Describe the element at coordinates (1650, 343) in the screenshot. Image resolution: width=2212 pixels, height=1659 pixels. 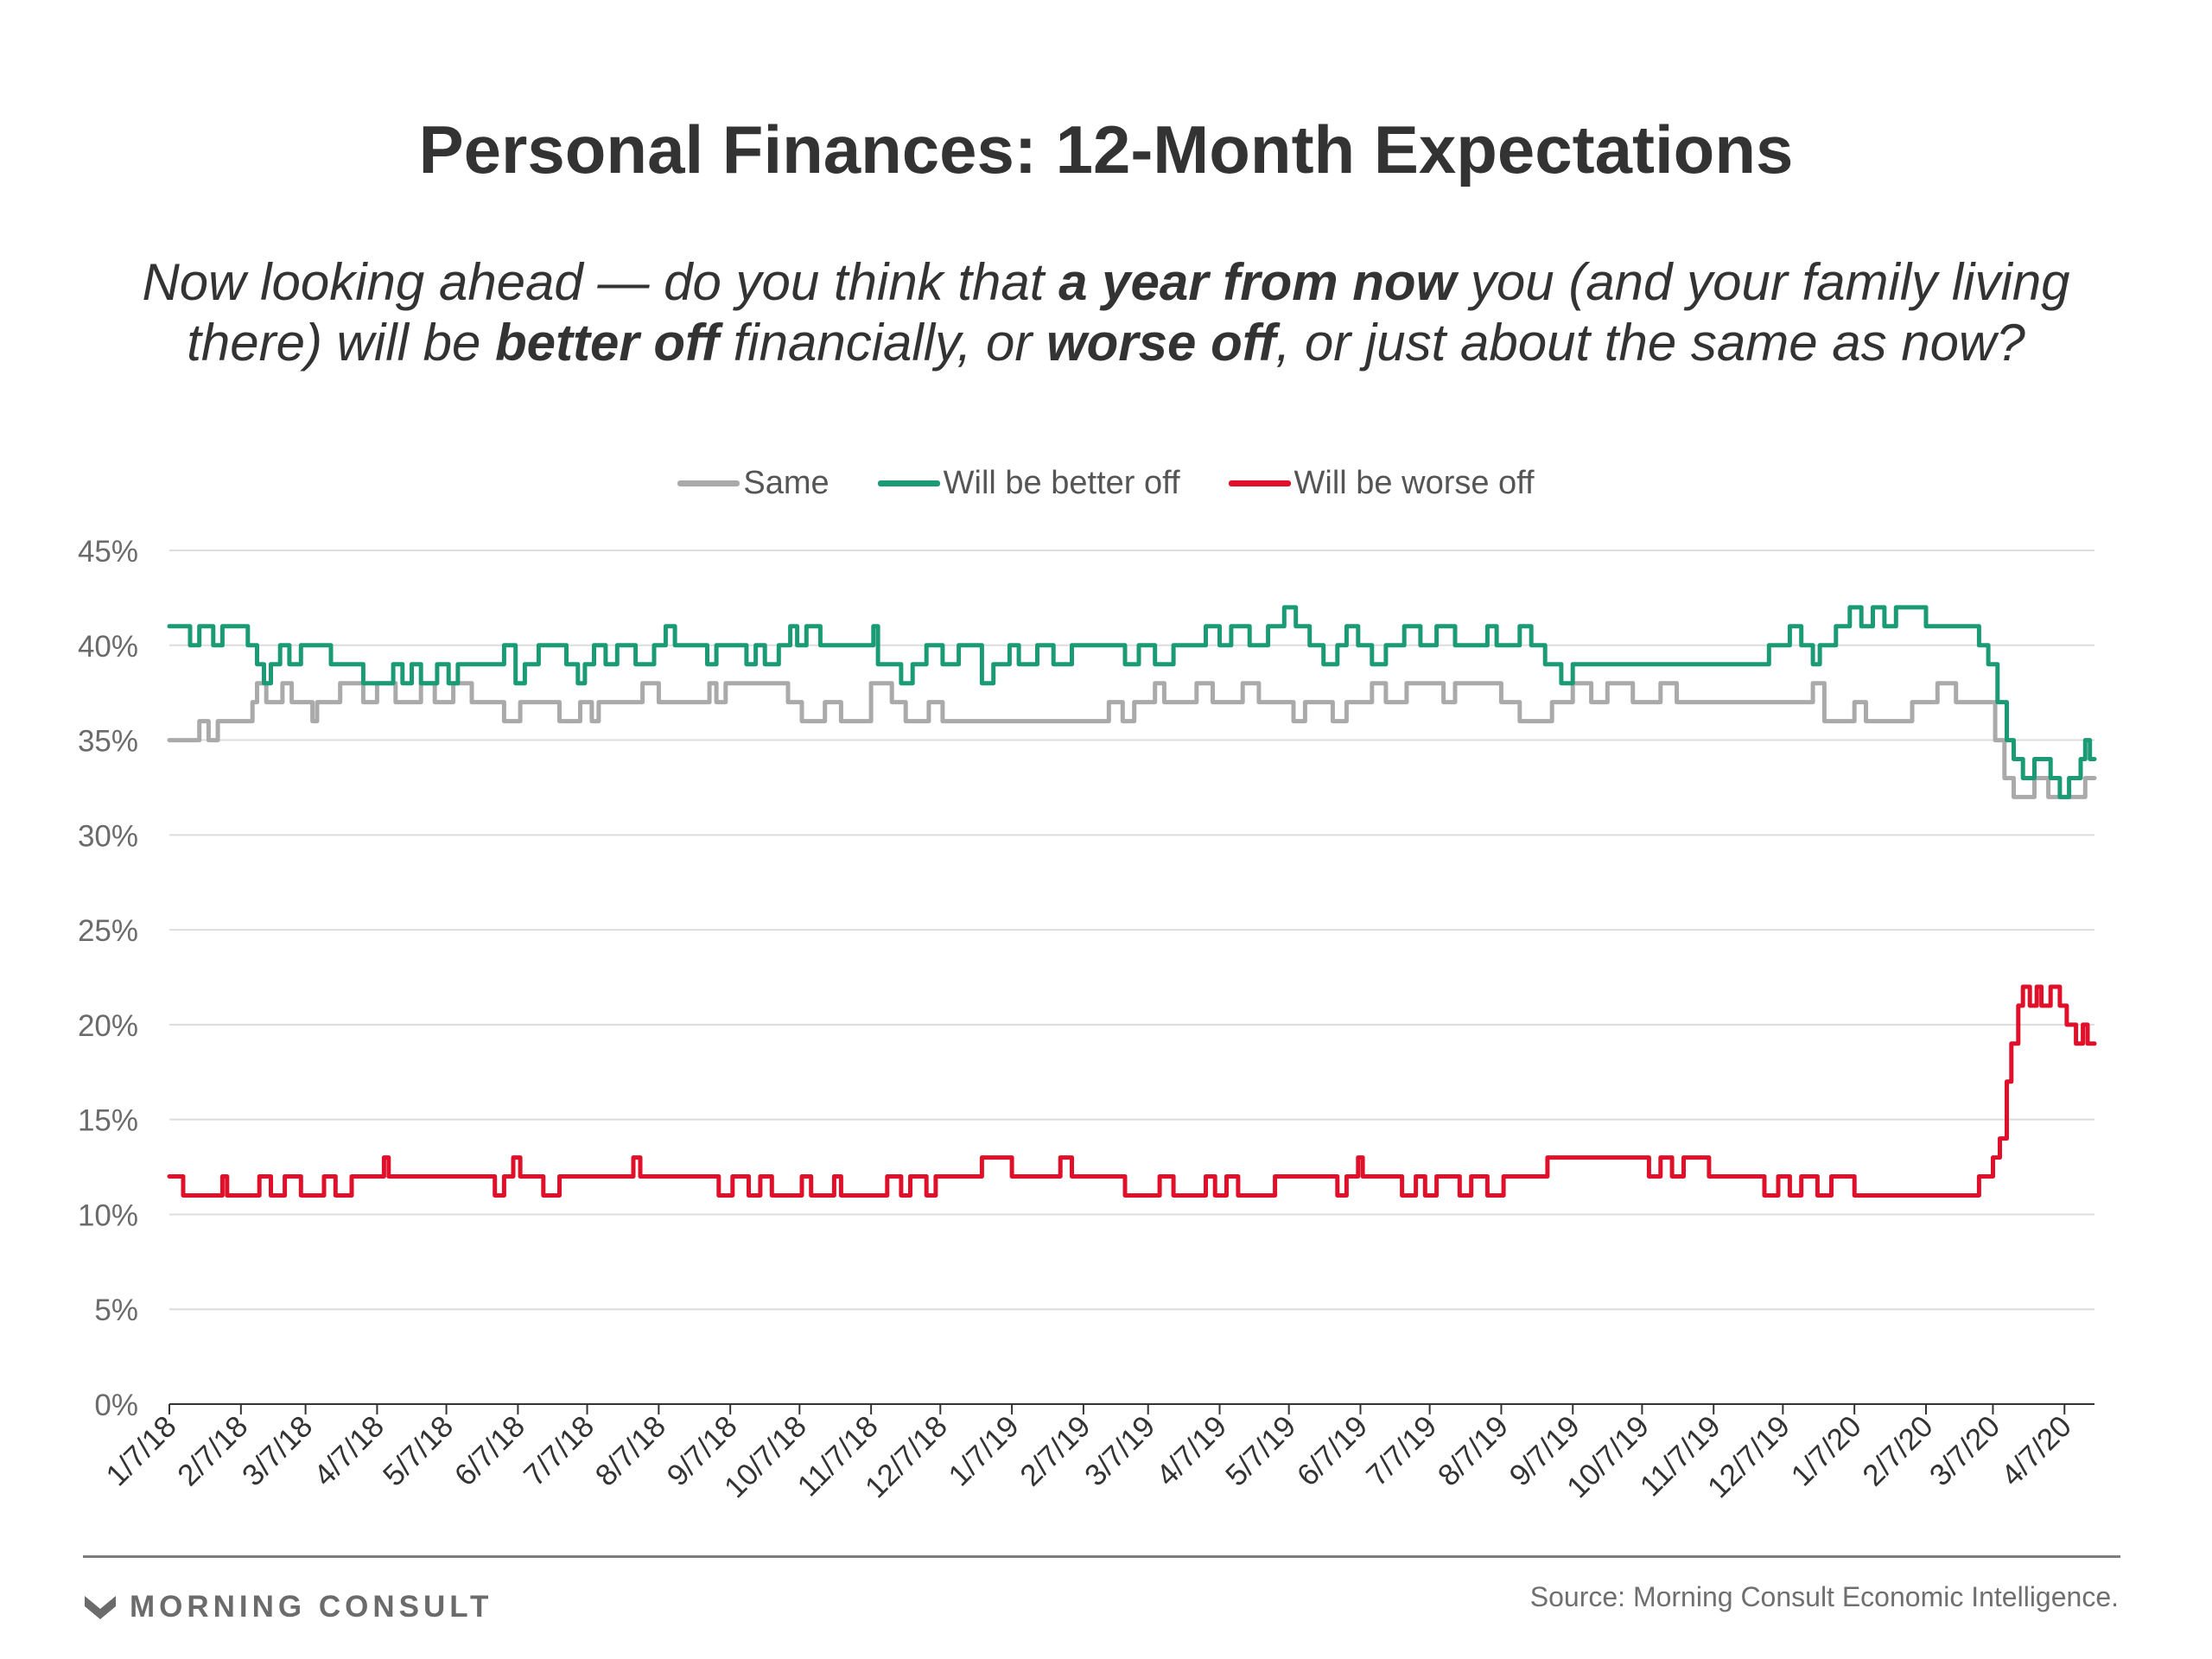
I see `subtitle-text: , or just about the same as now?` at that location.